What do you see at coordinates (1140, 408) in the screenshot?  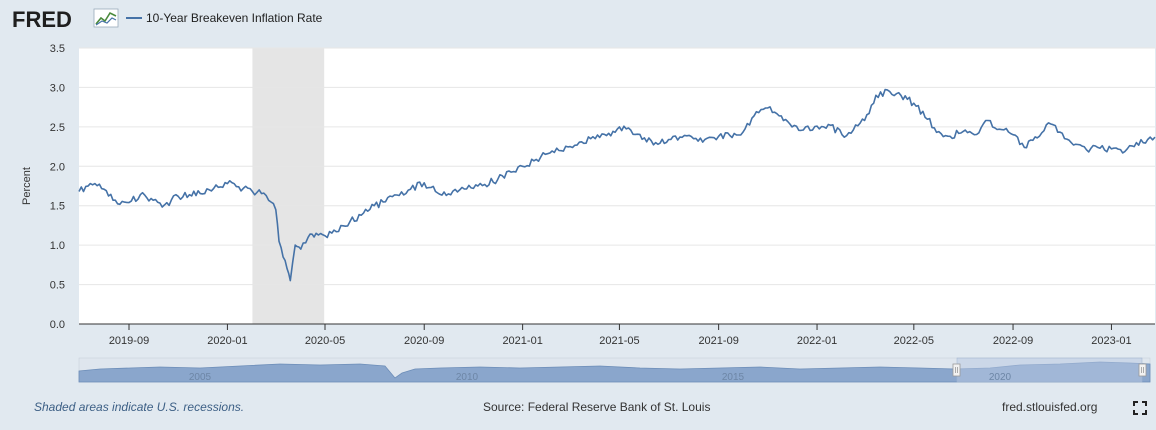 I see `fullscreen-icon` at bounding box center [1140, 408].